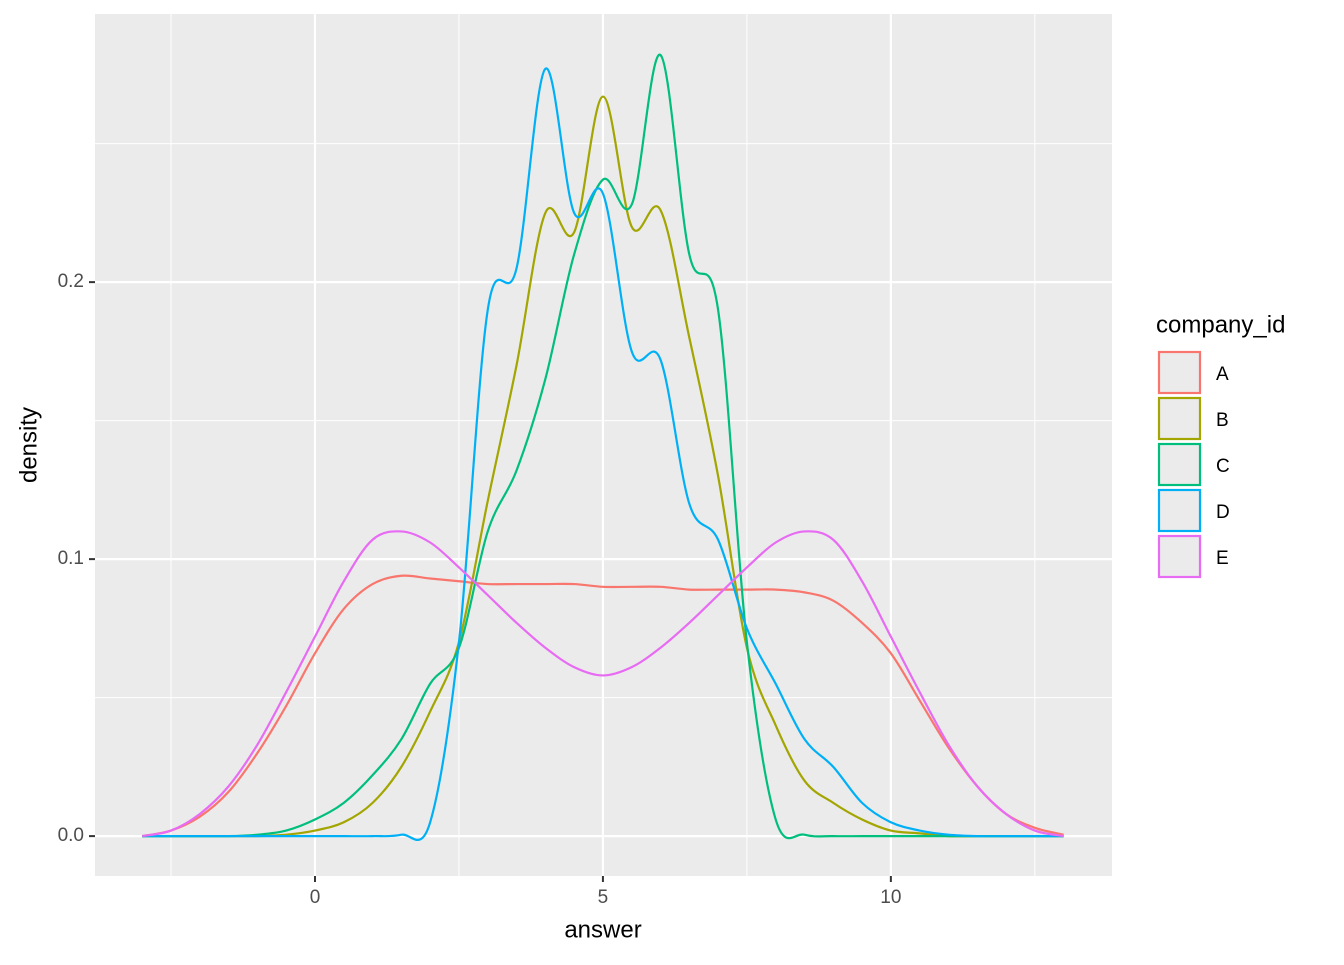 Image resolution: width=1344 pixels, height=965 pixels. Describe the element at coordinates (1223, 512) in the screenshot. I see `legend-label: D` at that location.